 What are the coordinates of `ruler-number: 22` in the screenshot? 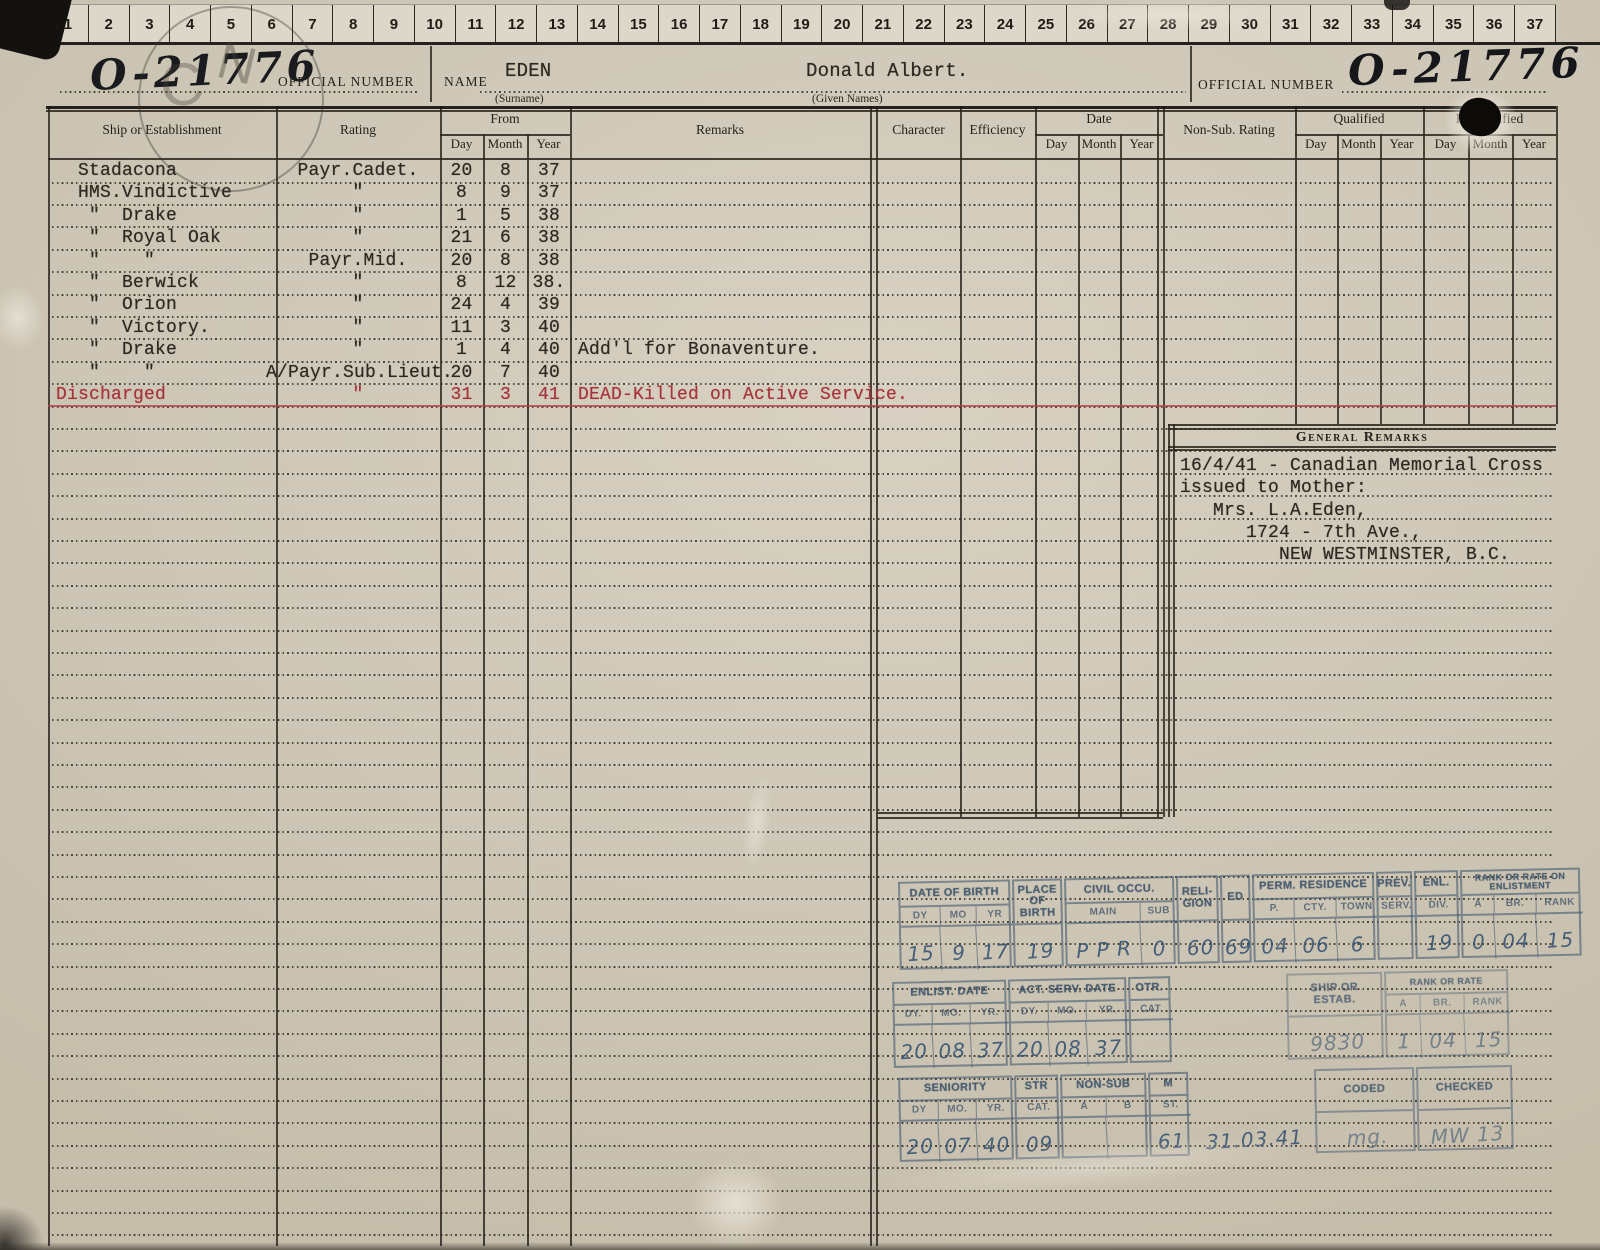 It's located at (924, 24).